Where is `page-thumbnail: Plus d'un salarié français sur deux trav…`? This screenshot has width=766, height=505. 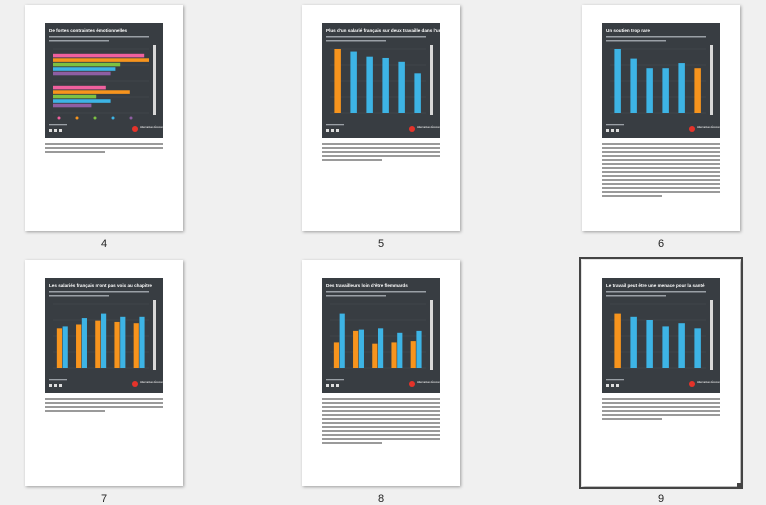
page-thumbnail: Plus d'un salarié français sur deux trav… is located at coordinates (381, 118).